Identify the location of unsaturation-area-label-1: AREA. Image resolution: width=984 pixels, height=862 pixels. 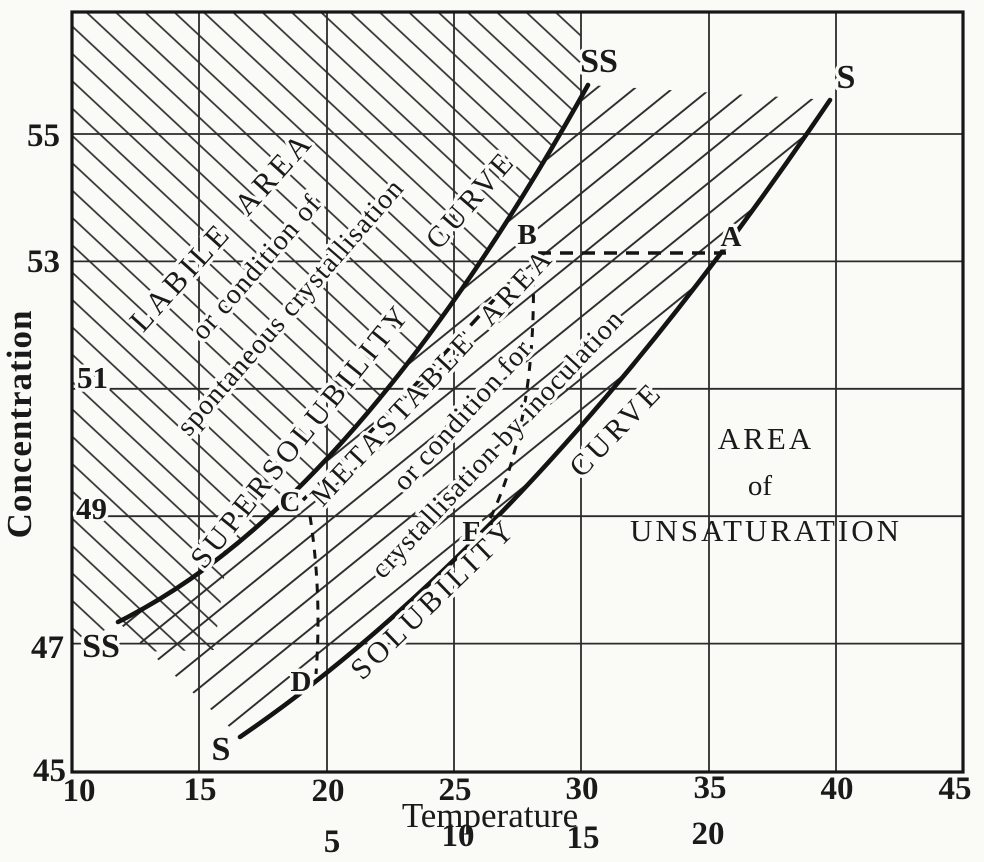
(766, 438).